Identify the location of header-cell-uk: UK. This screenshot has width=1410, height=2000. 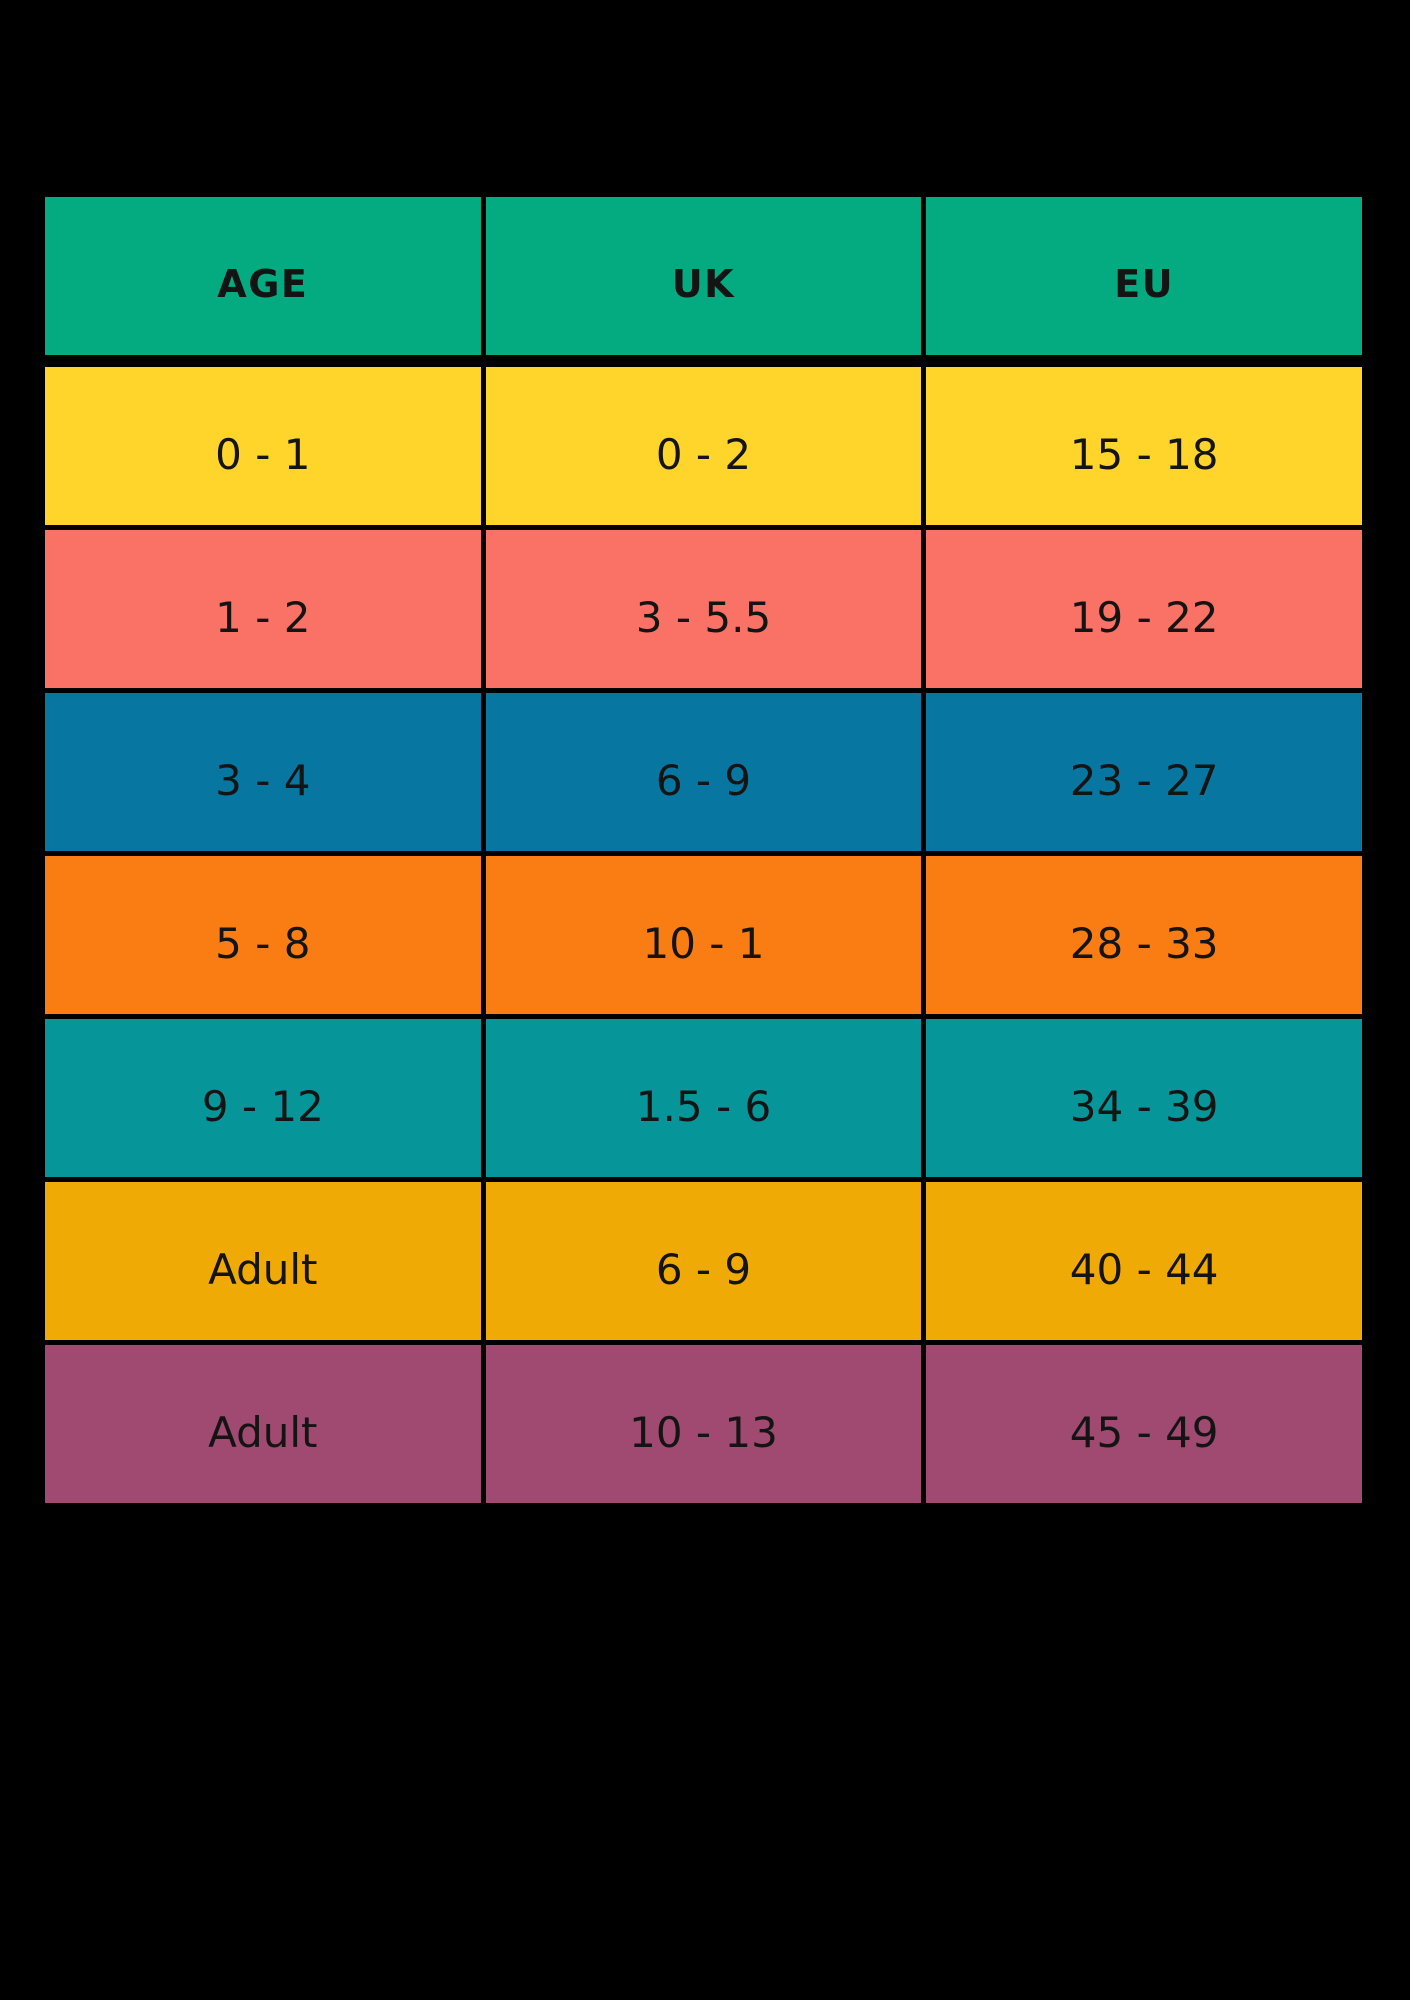
(703, 276).